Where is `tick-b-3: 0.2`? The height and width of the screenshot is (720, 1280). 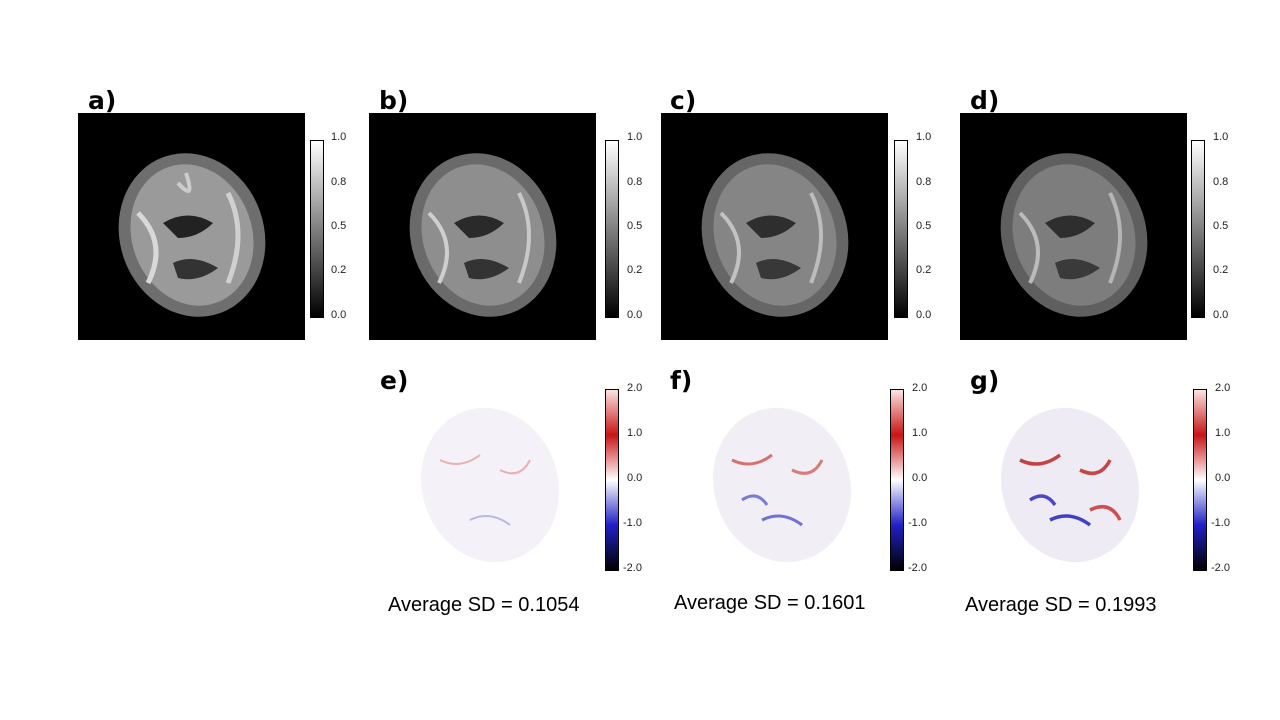 tick-b-3: 0.2 is located at coordinates (635, 270).